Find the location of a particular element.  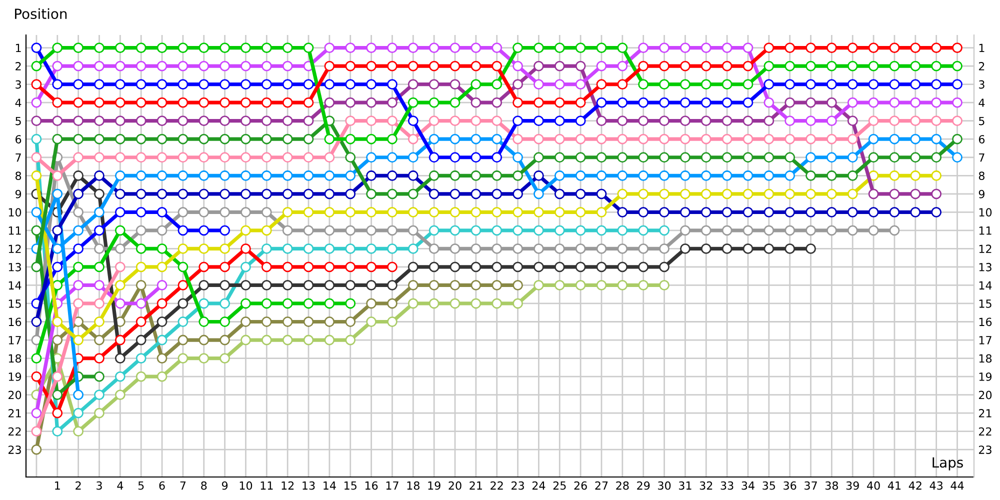

y-tick-label: 2 is located at coordinates (18, 66).